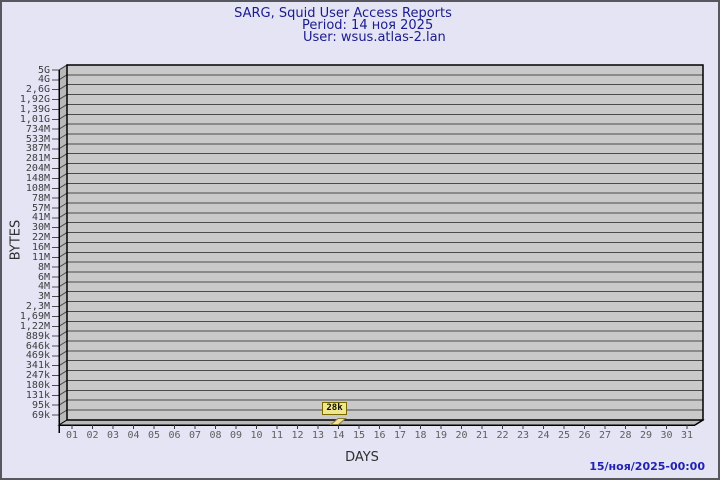  Describe the element at coordinates (379, 435) in the screenshot. I see `x-tick-label: 16` at that location.